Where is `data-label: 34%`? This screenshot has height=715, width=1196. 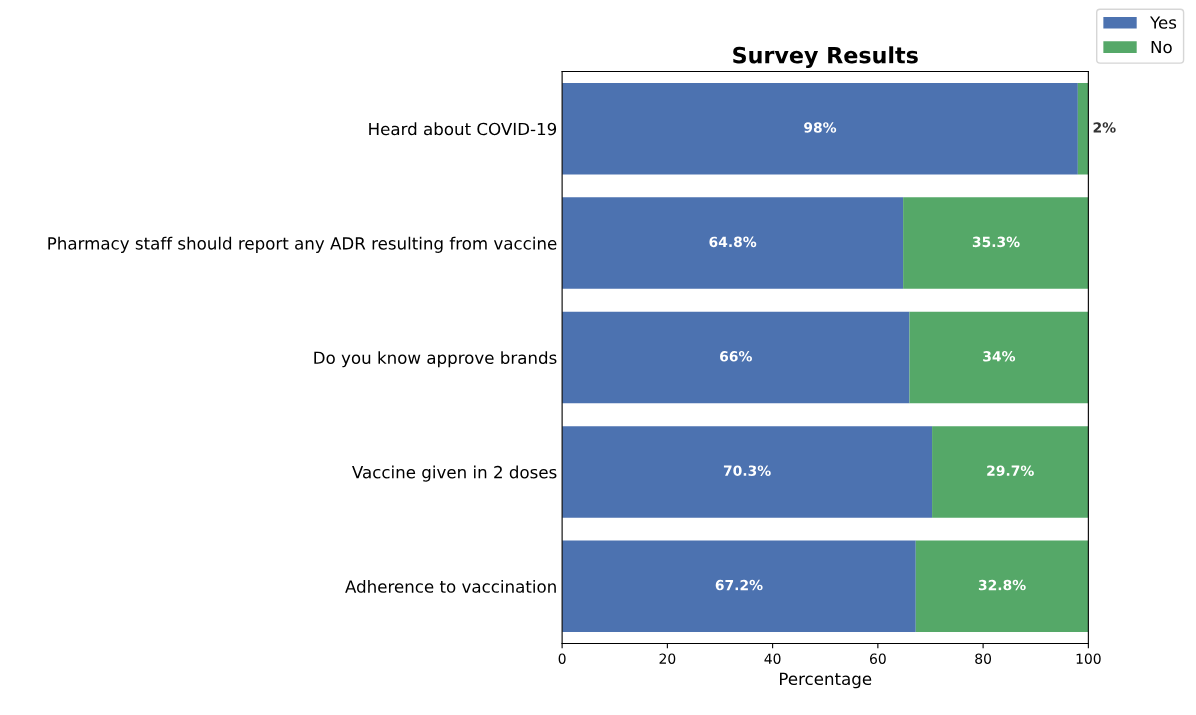 data-label: 34% is located at coordinates (999, 356).